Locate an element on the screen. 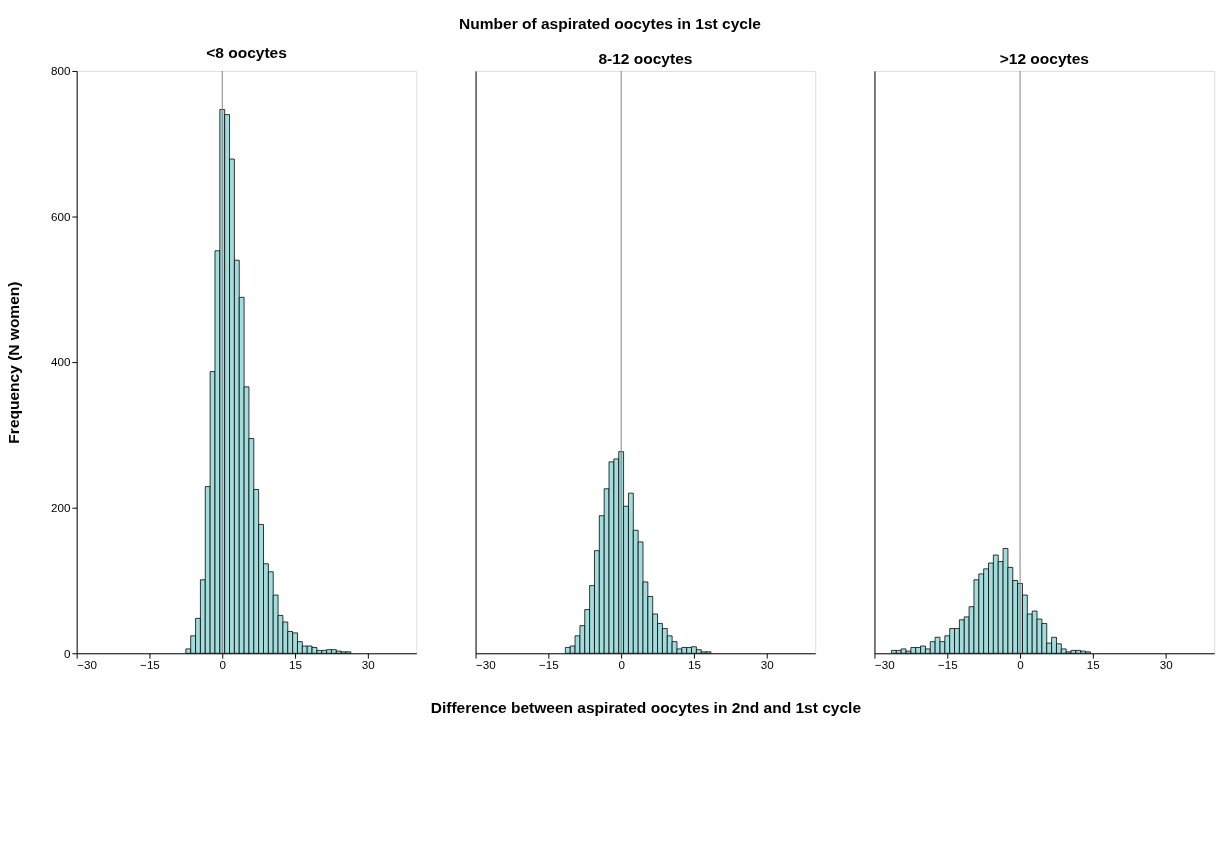 The height and width of the screenshot is (866, 1220). y-axis-title: Frequency (N women) is located at coordinates (13, 362).